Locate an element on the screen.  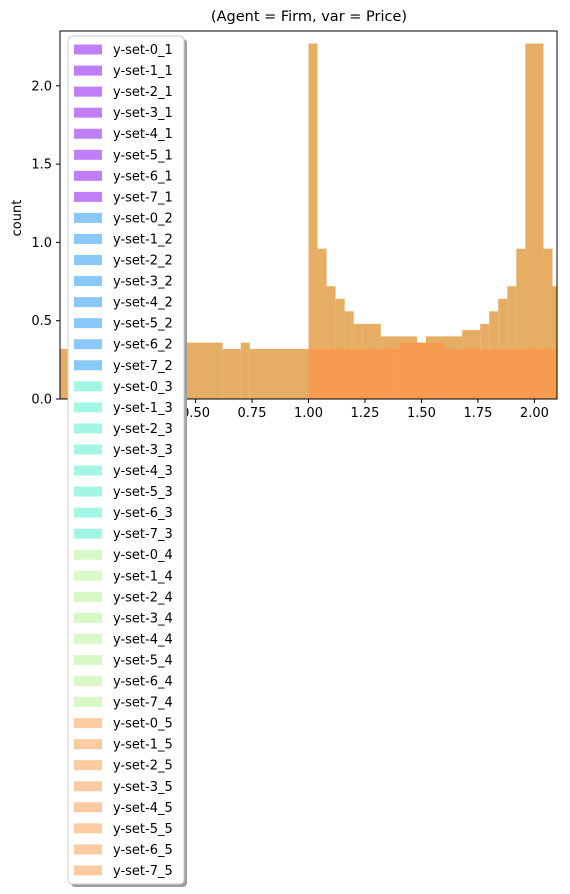
legend-item-label: y-set-7_3 is located at coordinates (143, 534).